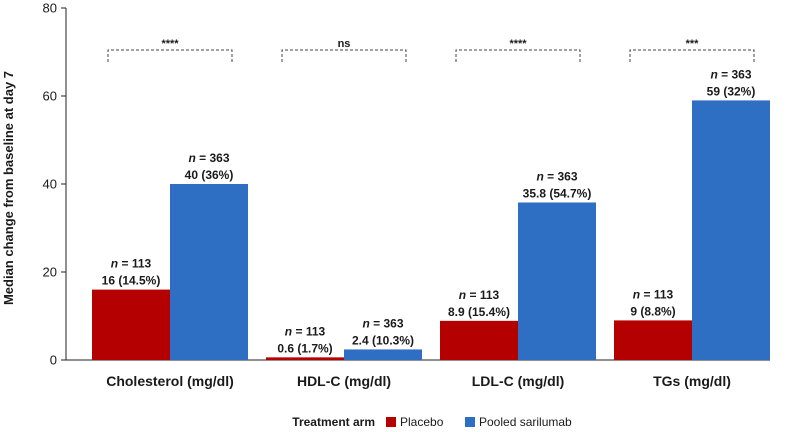 This screenshot has width=787, height=432. Describe the element at coordinates (50, 272) in the screenshot. I see `y-tick-label: 20` at that location.